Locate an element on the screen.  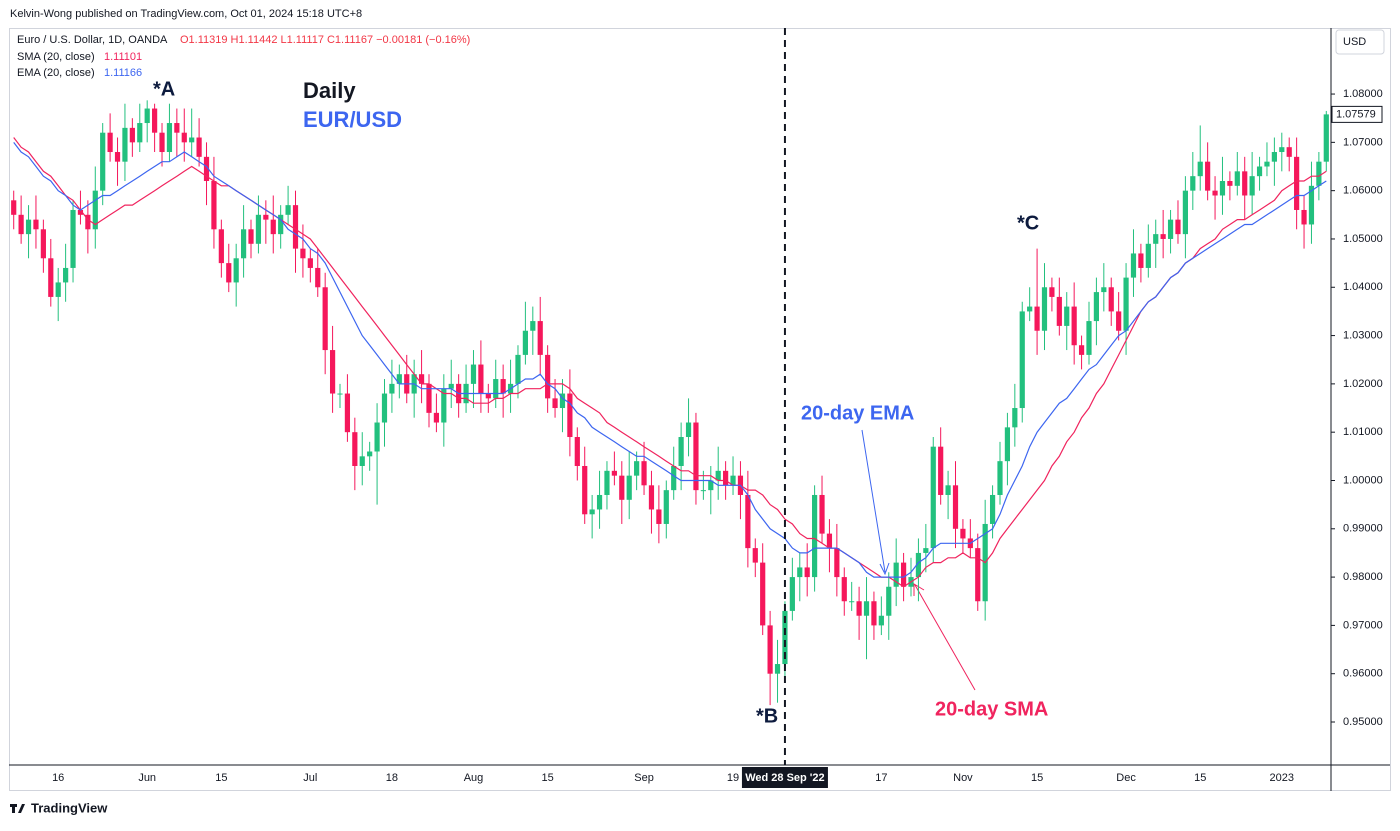
legend-sma-value: 1.11101 is located at coordinates (123, 57).